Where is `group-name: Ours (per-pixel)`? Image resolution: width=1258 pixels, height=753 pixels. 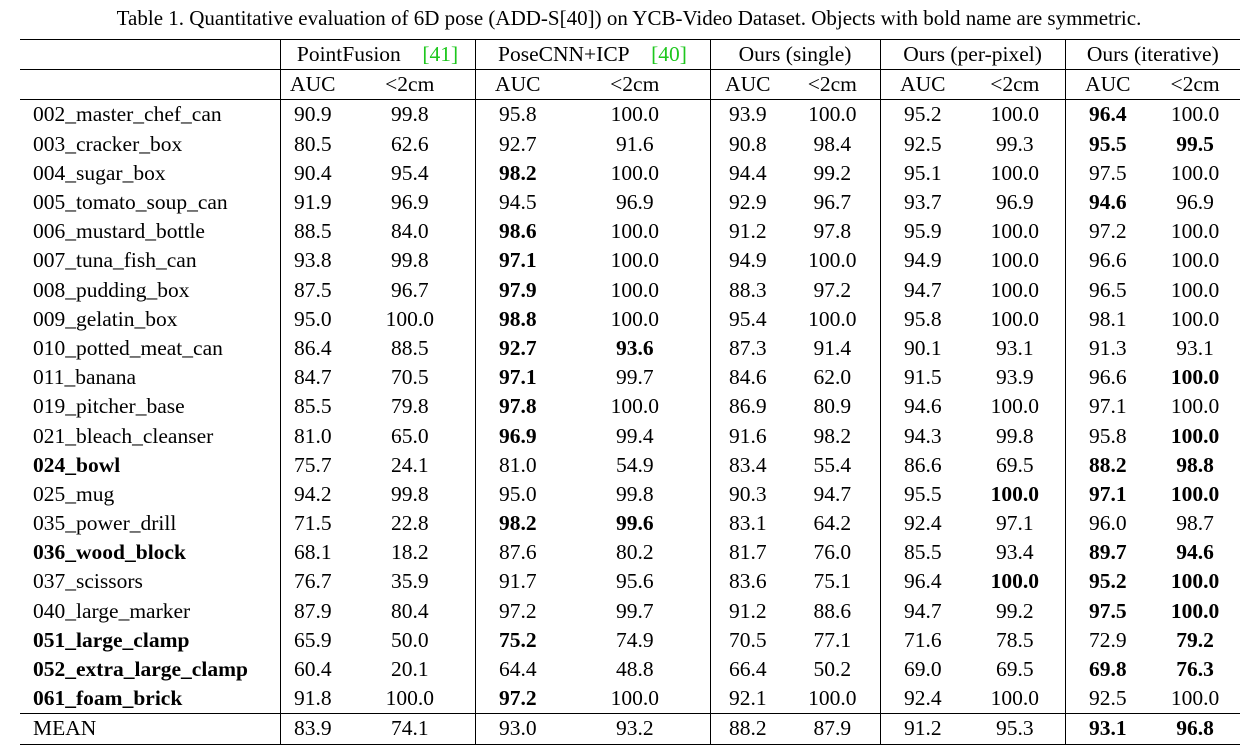 group-name: Ours (per-pixel) is located at coordinates (972, 54).